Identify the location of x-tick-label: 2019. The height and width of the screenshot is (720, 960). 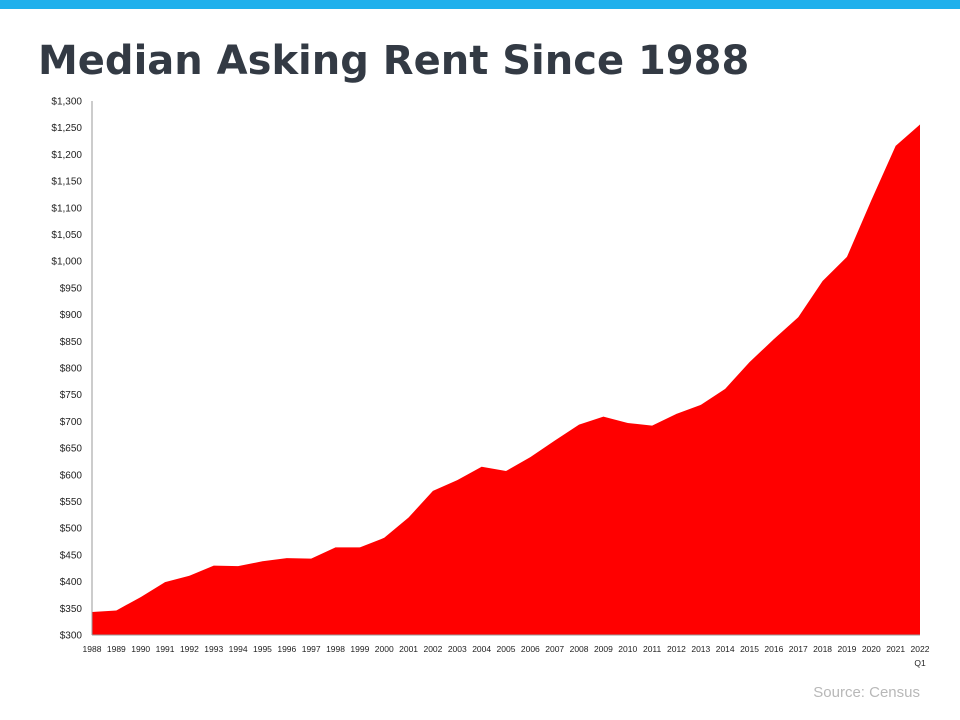
(846, 649).